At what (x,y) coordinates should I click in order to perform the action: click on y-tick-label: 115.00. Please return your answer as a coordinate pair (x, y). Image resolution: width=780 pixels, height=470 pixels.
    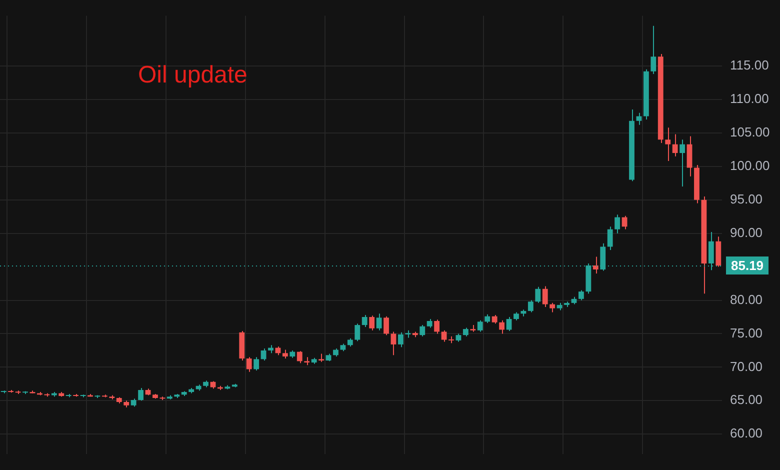
    Looking at the image, I should click on (749, 65).